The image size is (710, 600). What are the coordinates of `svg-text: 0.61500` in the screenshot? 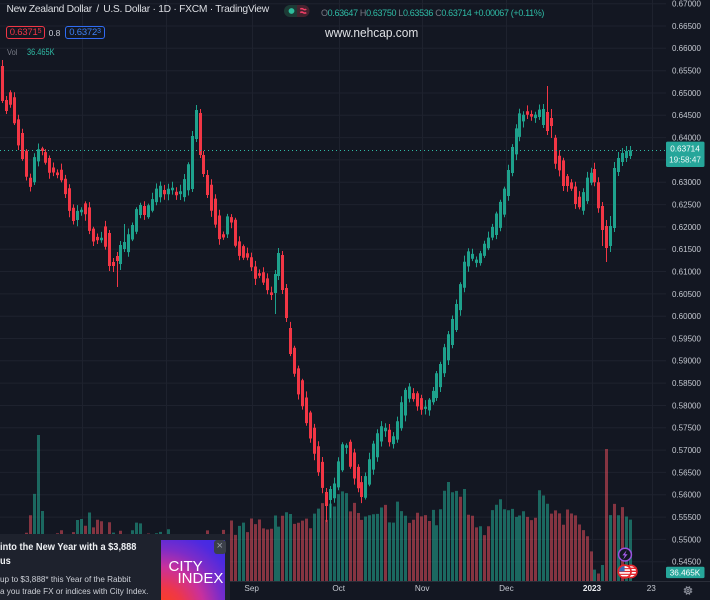 It's located at (686, 249).